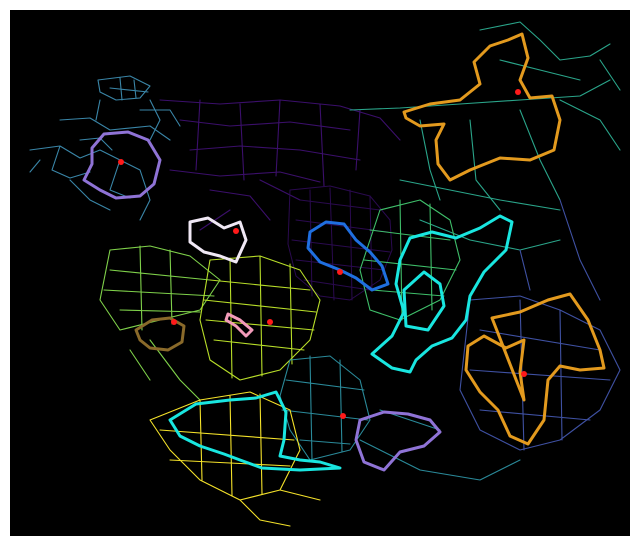 The height and width of the screenshot is (546, 640). What do you see at coordinates (518, 92) in the screenshot?
I see `marker-northeast` at bounding box center [518, 92].